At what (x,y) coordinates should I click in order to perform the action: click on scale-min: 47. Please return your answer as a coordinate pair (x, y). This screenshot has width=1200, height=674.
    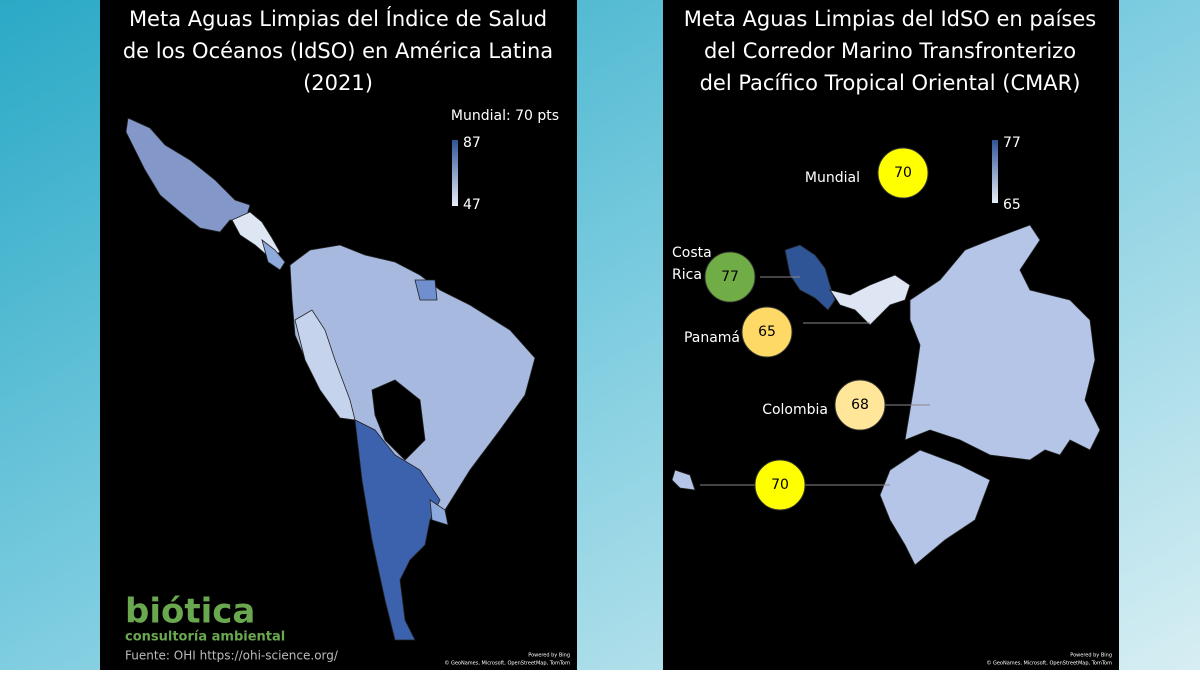
    Looking at the image, I should click on (472, 205).